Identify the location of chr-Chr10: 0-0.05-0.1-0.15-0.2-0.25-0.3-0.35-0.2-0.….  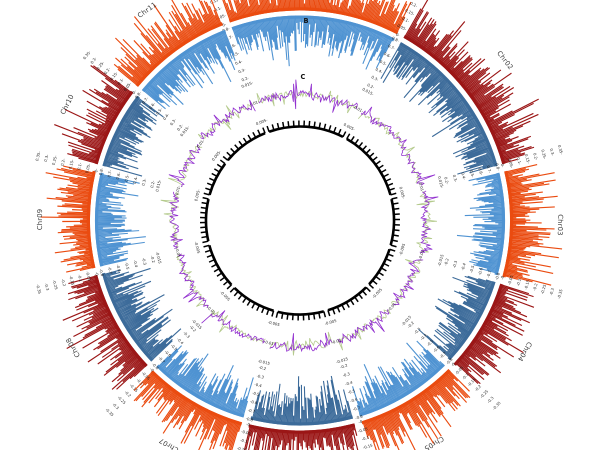
(130, 133).